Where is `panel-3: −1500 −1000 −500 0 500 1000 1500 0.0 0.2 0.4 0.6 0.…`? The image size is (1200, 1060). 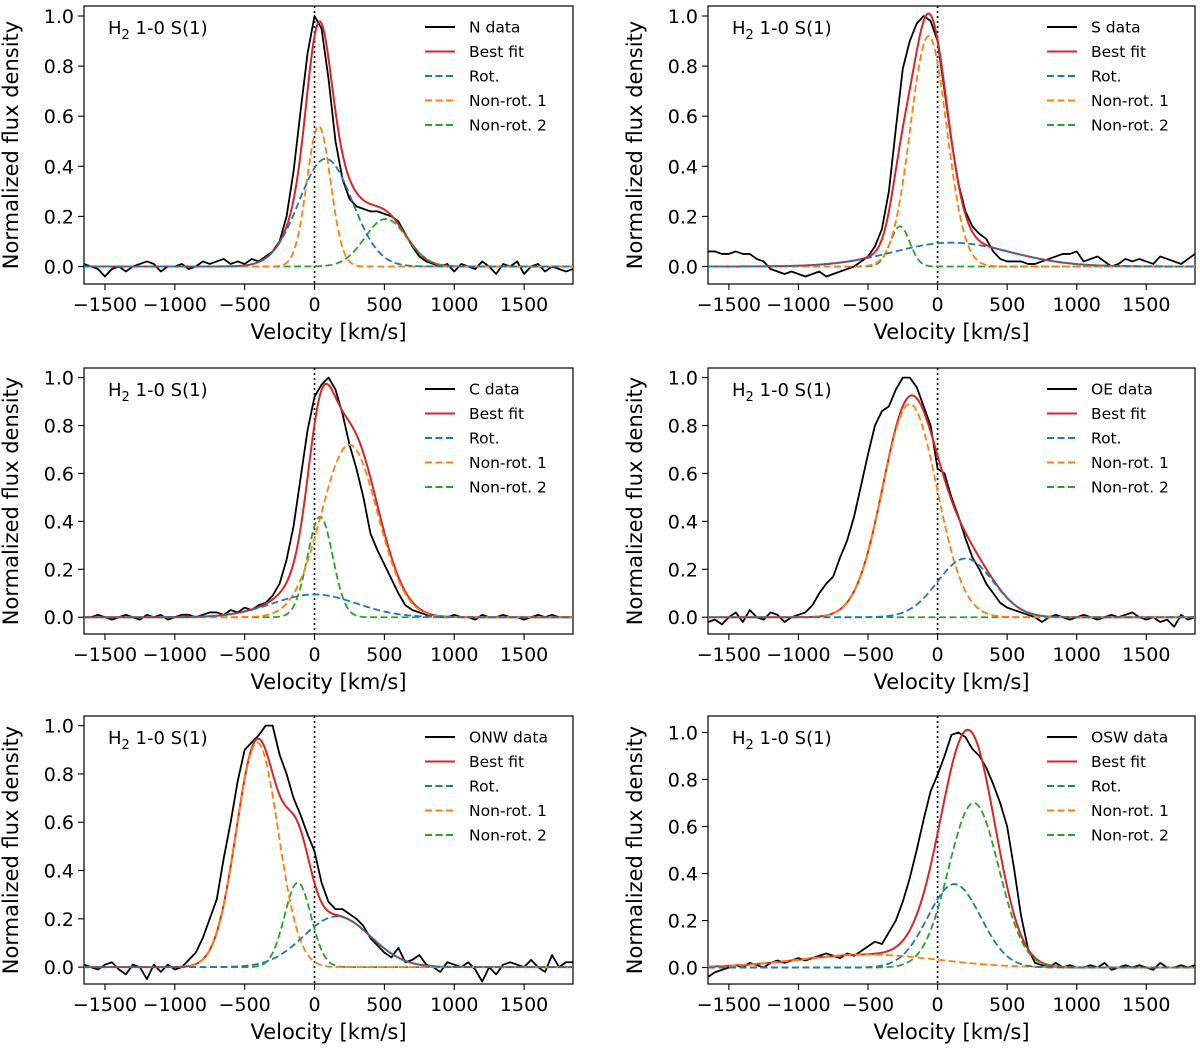
panel-3: −1500 −1000 −500 0 500 1000 1500 0.0 0.2 0.4 0.6 0.… is located at coordinates (287, 530).